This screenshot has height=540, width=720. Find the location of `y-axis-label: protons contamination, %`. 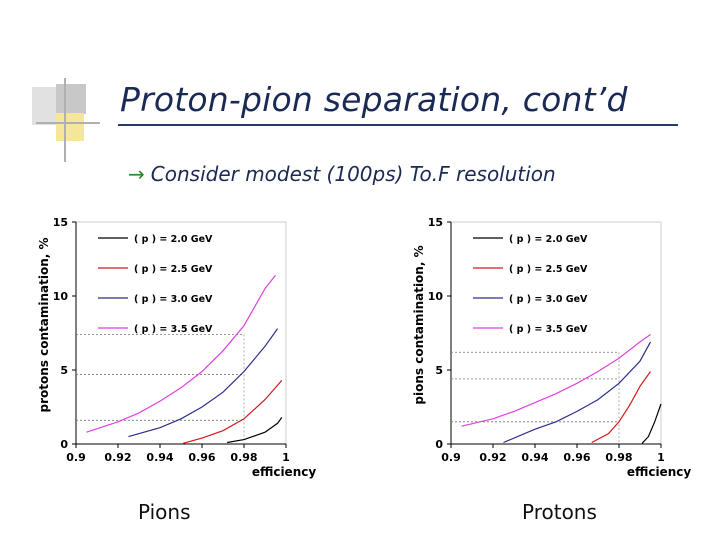

y-axis-label: protons contamination, % is located at coordinates (44, 325).